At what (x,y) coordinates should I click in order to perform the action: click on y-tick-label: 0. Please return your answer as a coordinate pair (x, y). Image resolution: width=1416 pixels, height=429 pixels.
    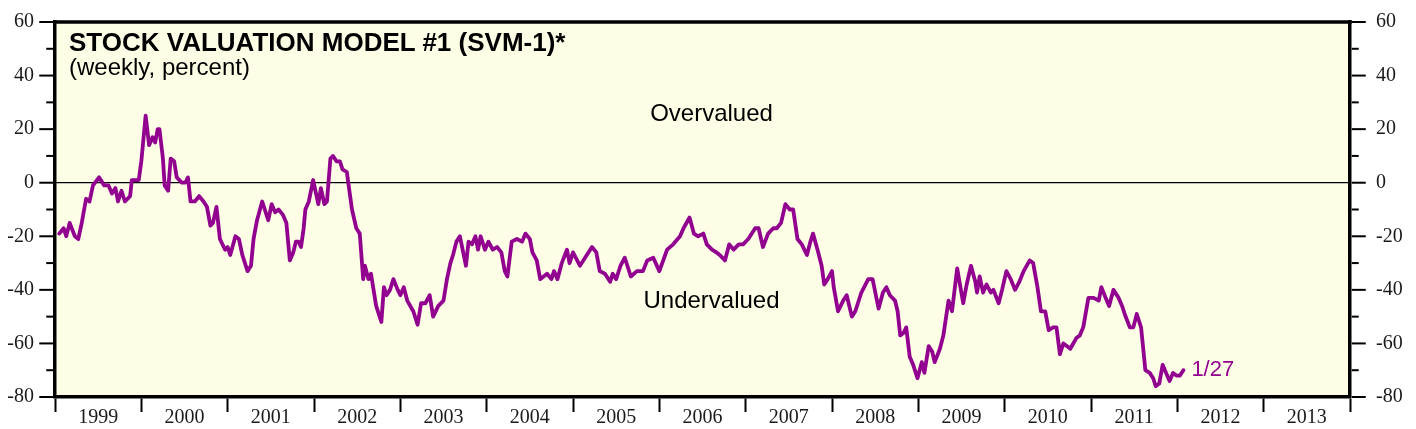
    Looking at the image, I should click on (29, 180).